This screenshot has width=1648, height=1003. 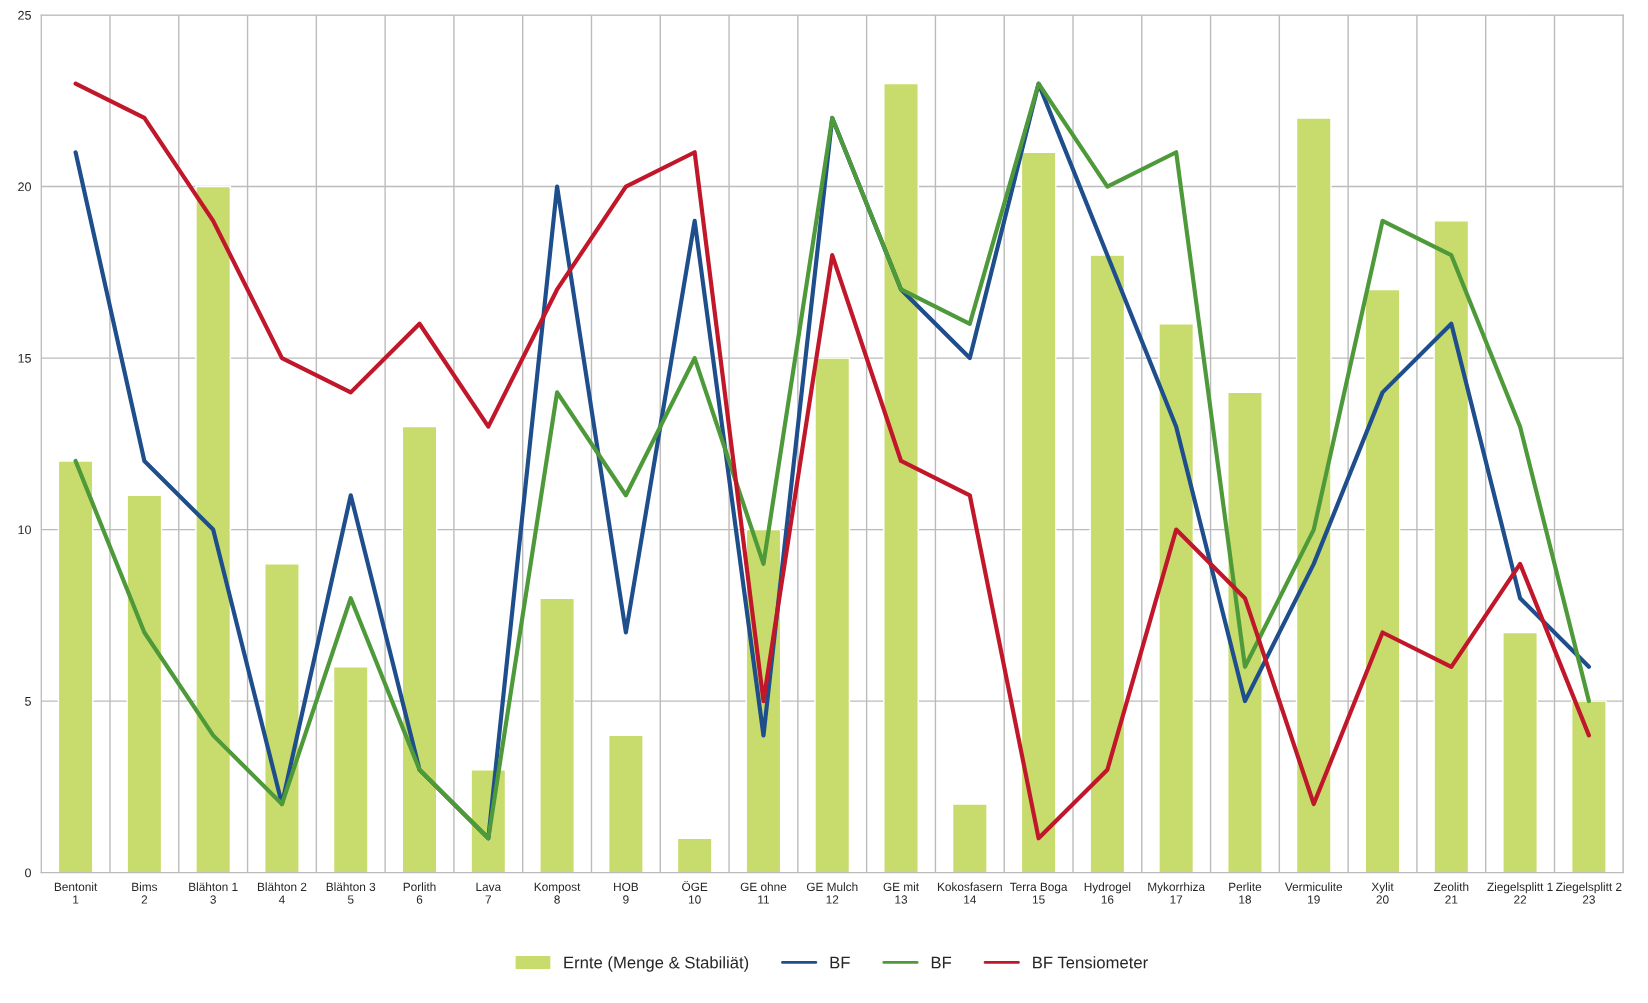 What do you see at coordinates (351, 893) in the screenshot?
I see `x-tick-label: Blähton 3 5` at bounding box center [351, 893].